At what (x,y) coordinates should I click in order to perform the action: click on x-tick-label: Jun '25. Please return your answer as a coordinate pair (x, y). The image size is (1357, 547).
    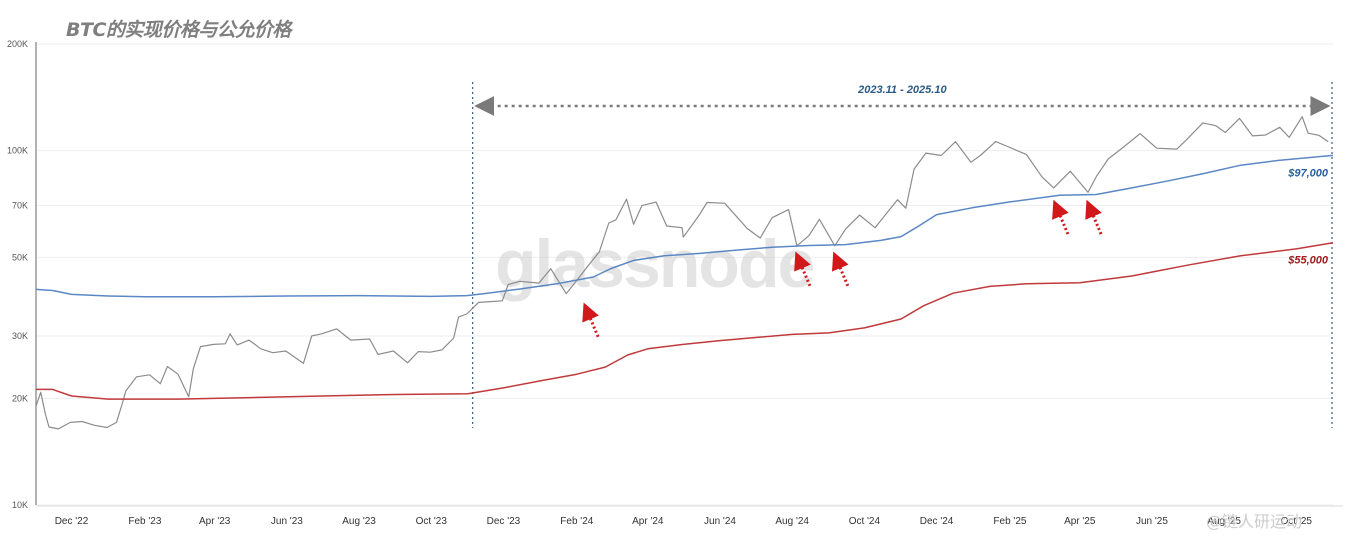
    Looking at the image, I should click on (1152, 521).